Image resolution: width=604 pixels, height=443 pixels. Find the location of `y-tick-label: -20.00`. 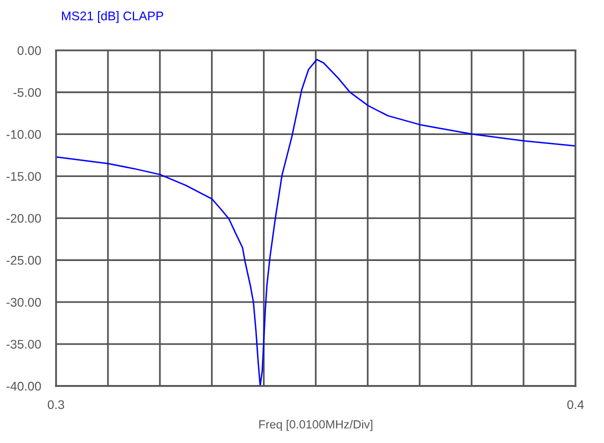

y-tick-label: -20.00 is located at coordinates (23, 218).